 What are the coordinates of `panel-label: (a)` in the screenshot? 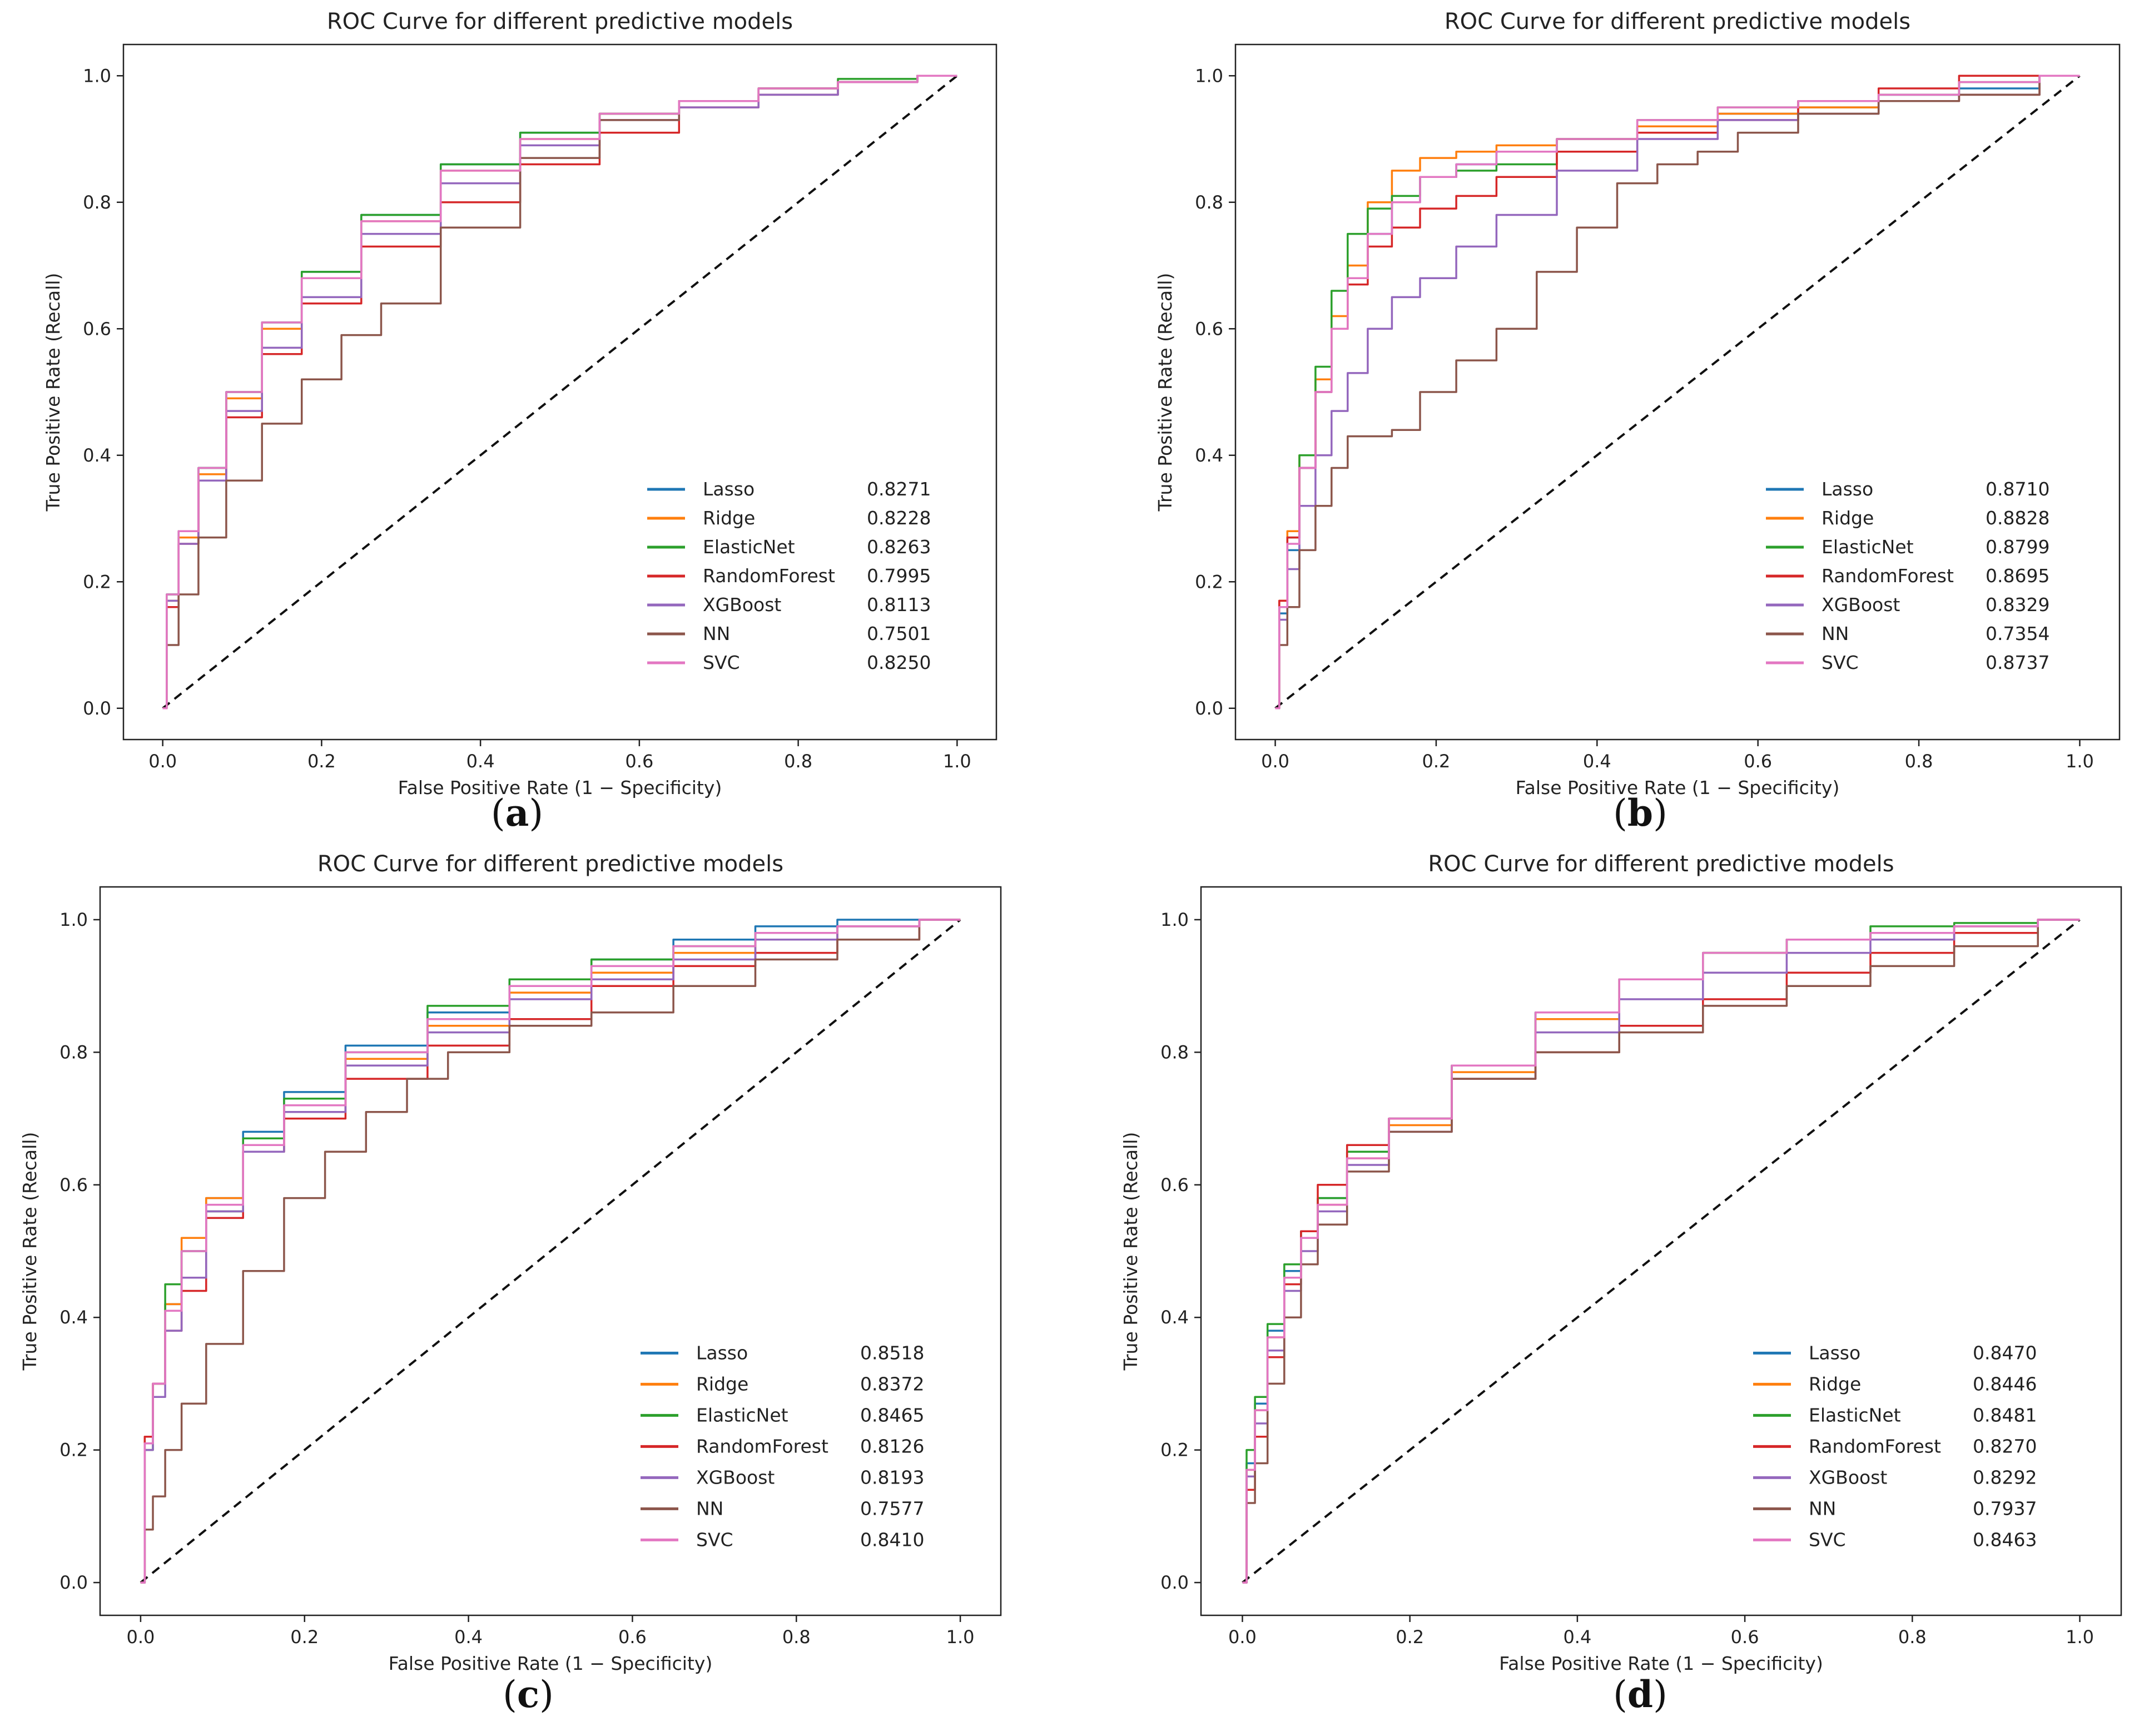 It's located at (517, 813).